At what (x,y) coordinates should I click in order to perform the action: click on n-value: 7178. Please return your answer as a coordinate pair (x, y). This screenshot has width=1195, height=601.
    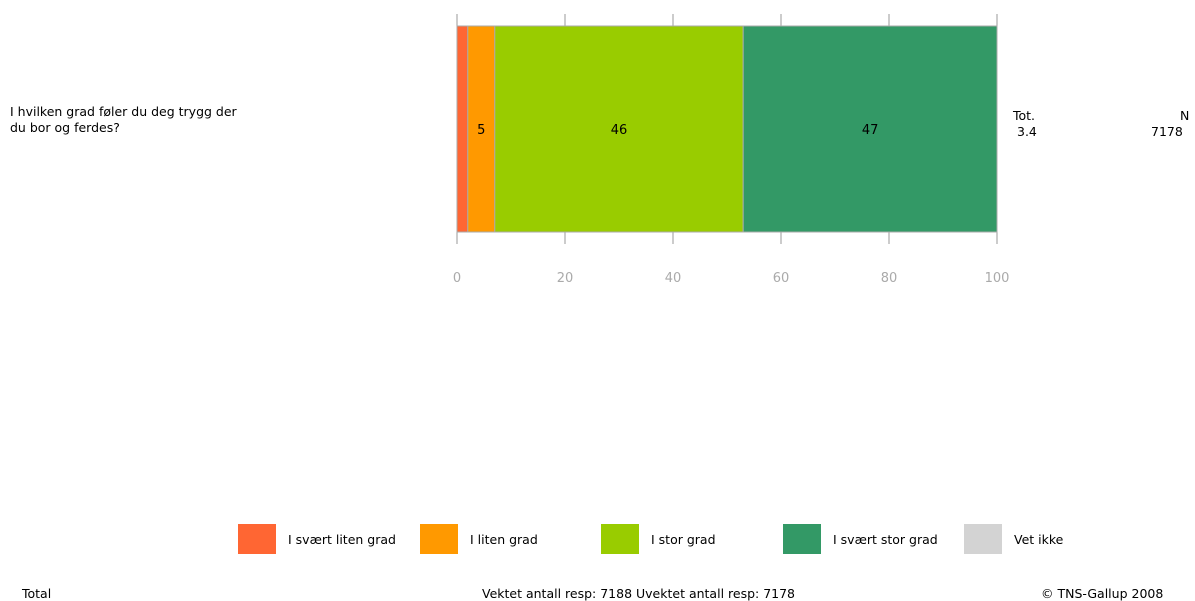
    Looking at the image, I should click on (1167, 131).